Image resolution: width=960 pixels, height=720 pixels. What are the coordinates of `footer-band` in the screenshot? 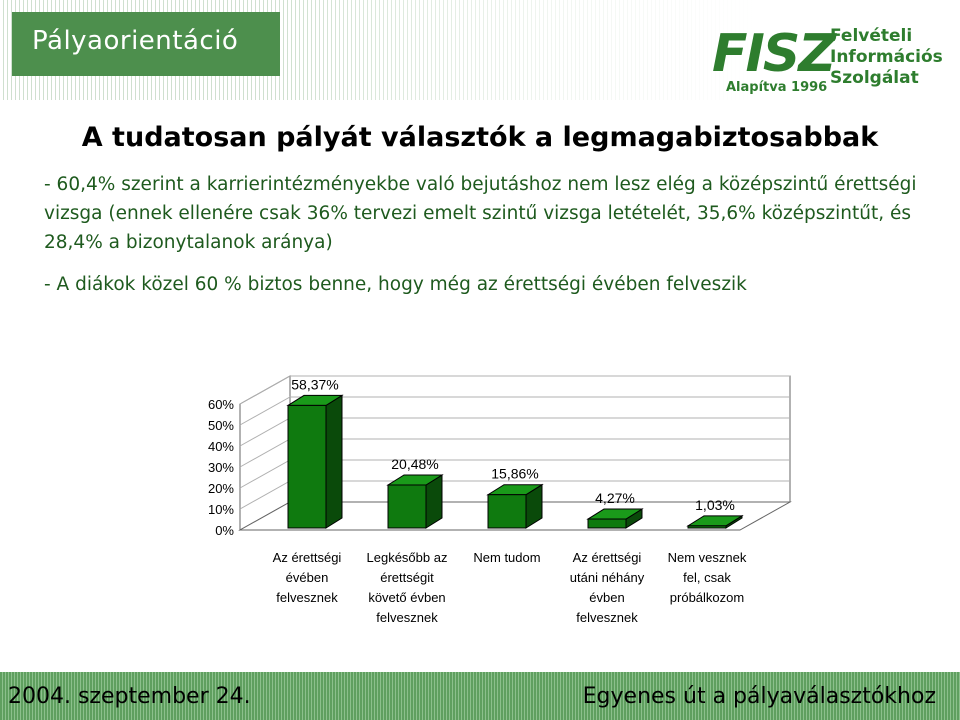 It's located at (480, 696).